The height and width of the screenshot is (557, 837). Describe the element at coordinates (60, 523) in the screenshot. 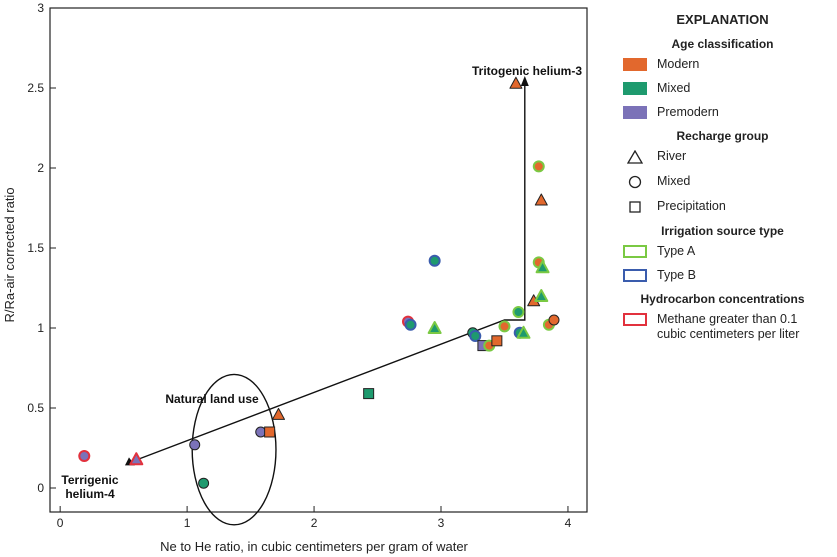

I see `x-tick-label: 0` at that location.